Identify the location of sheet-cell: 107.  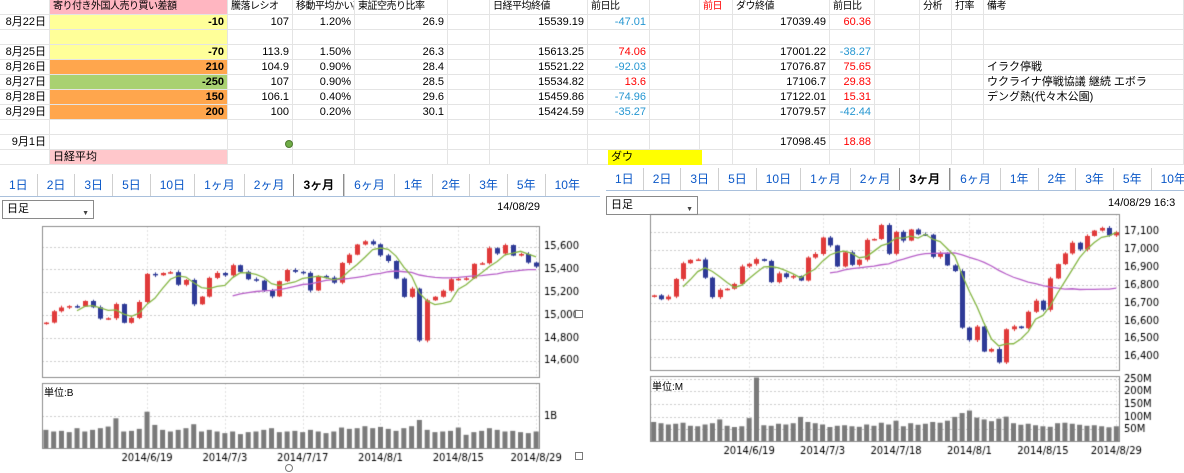
(260, 82).